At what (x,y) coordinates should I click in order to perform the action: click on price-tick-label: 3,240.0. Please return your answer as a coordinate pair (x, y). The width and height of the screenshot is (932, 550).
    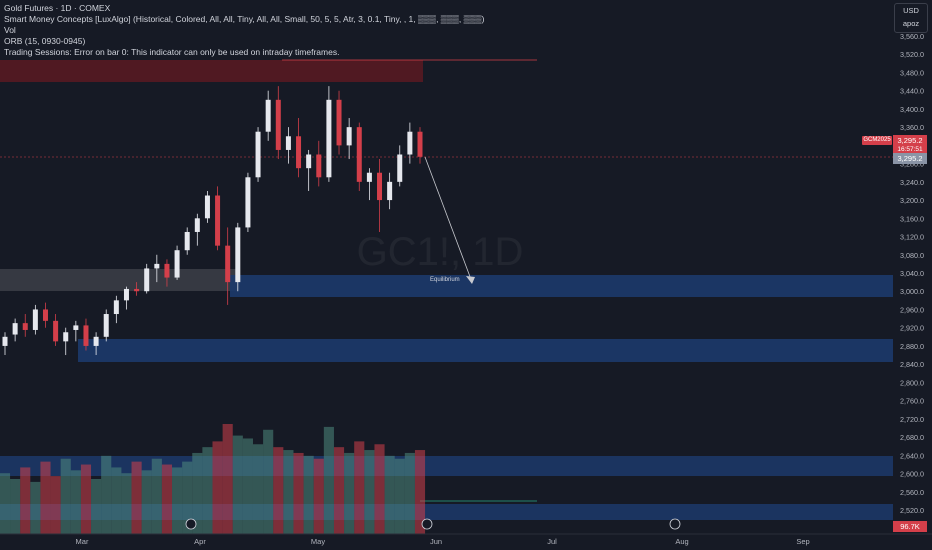
    Looking at the image, I should click on (912, 182).